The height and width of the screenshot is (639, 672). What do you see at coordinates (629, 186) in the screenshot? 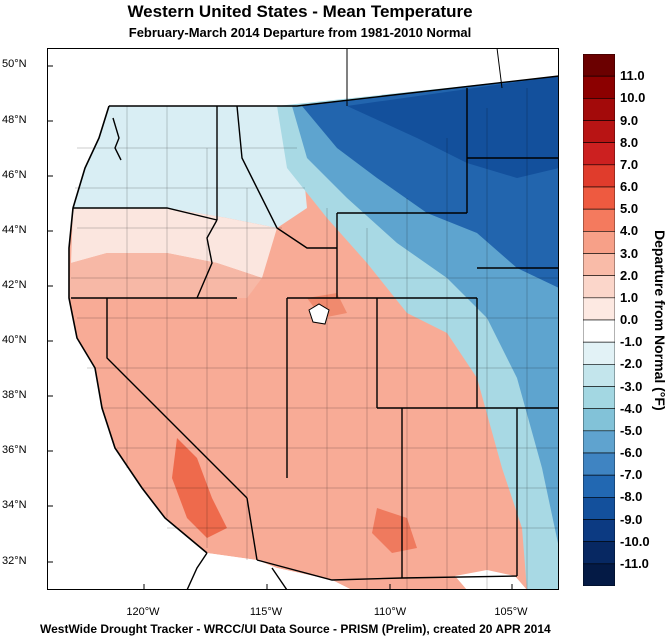
I see `colorbar-tick-label: 6.0` at bounding box center [629, 186].